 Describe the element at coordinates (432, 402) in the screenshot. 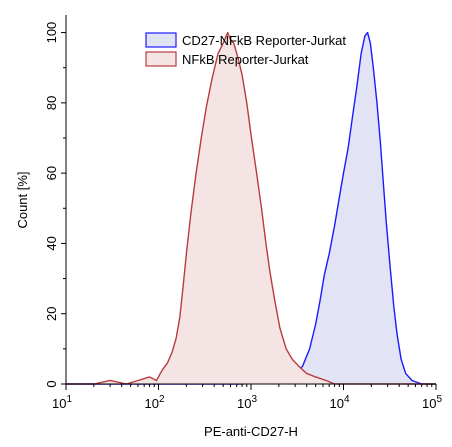

I see `x-tick-label: 10⁵` at that location.